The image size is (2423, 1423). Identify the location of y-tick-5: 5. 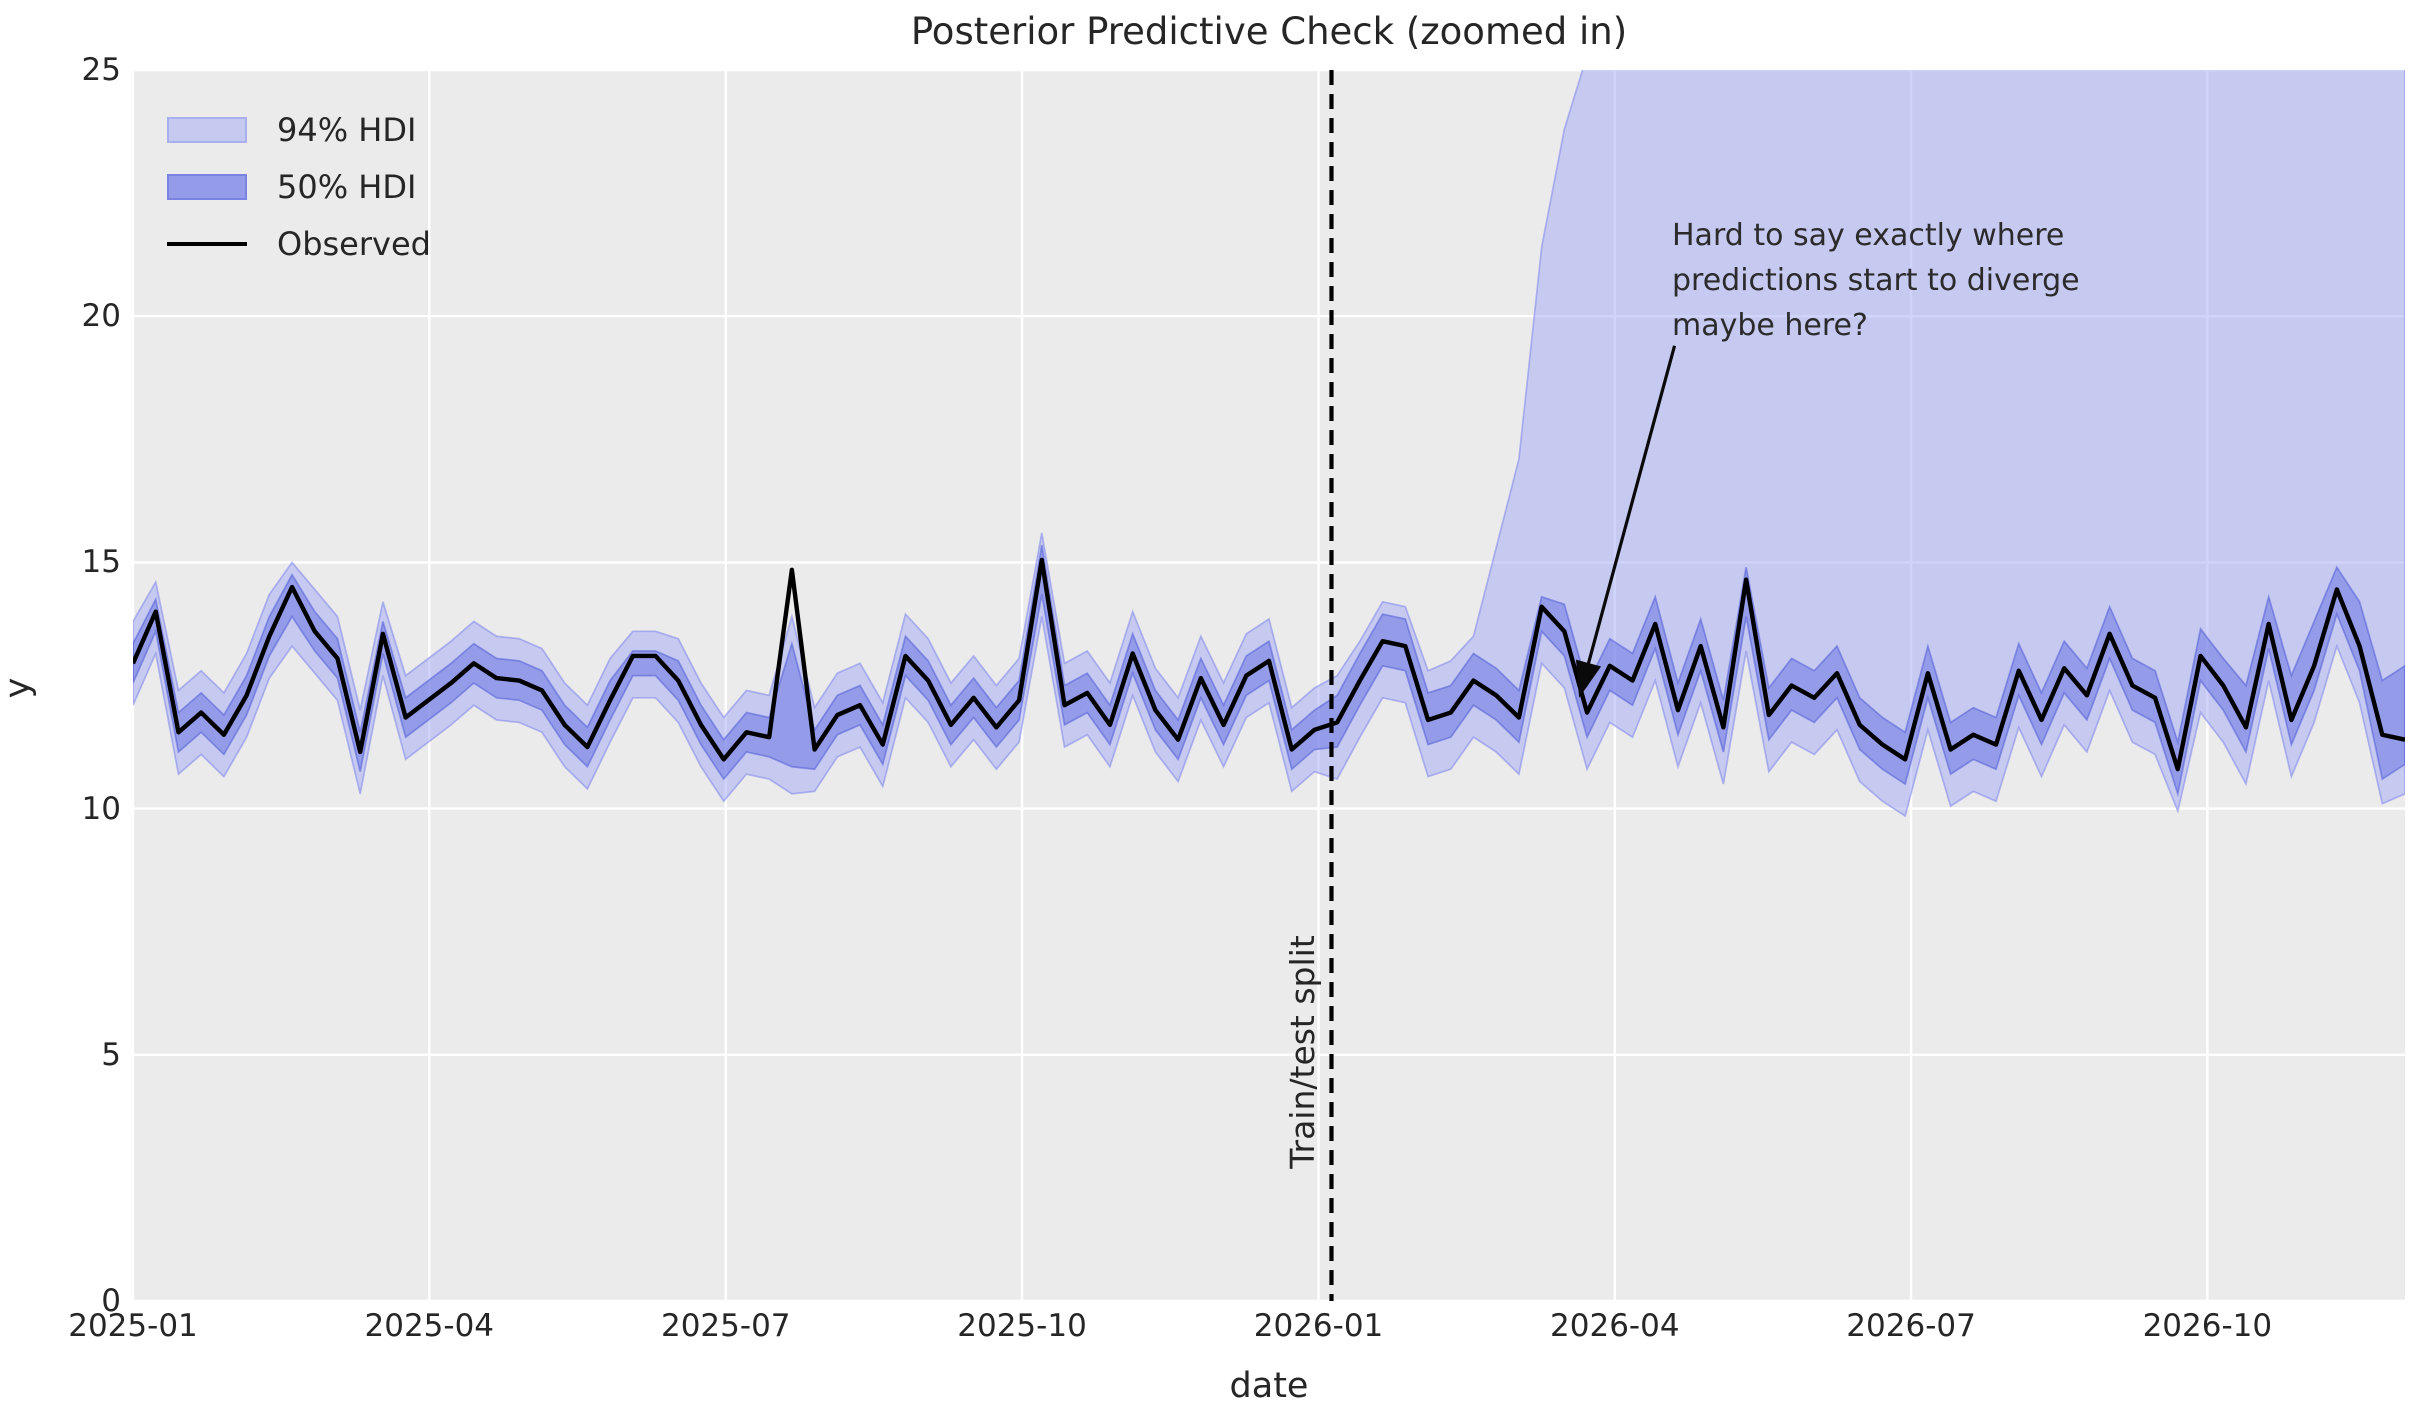
(111, 1054).